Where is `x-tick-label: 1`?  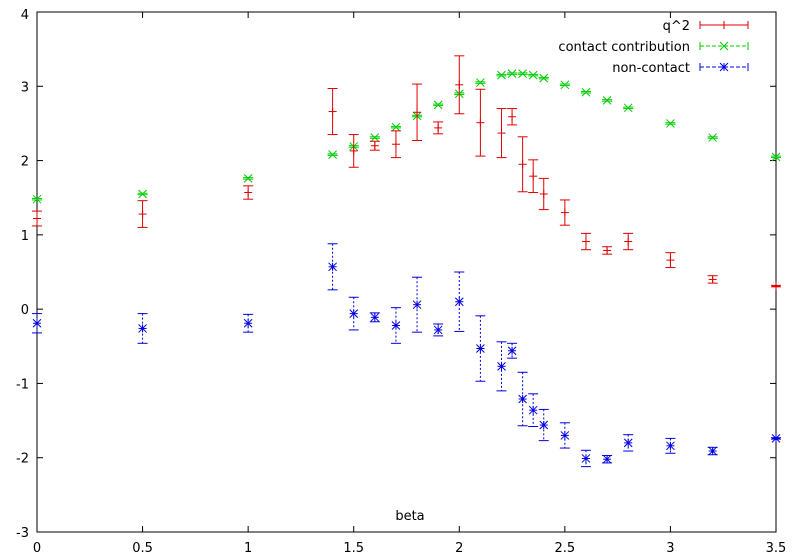 x-tick-label: 1 is located at coordinates (248, 548).